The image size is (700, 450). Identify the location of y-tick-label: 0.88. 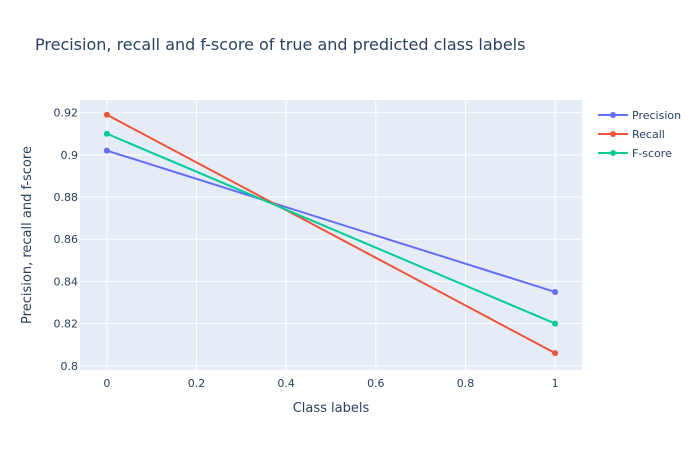
(66, 197).